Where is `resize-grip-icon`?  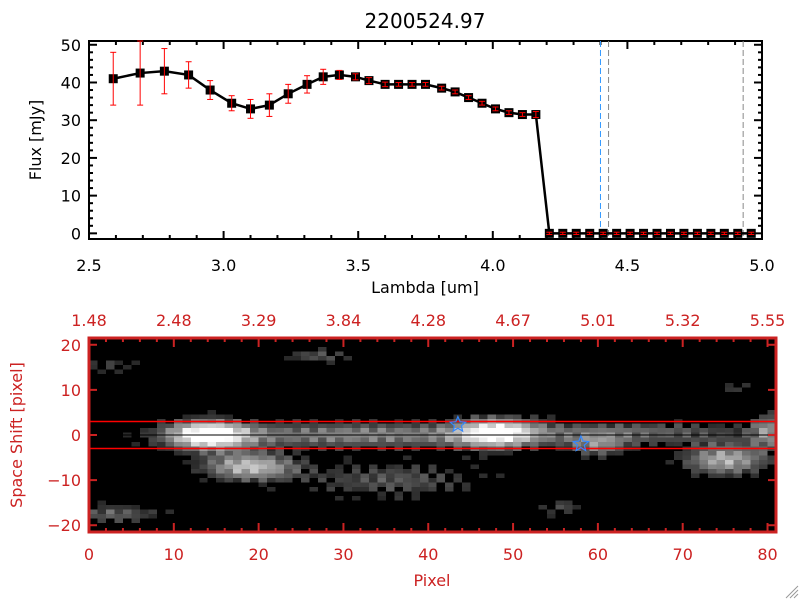 resize-grip-icon is located at coordinates (792, 592).